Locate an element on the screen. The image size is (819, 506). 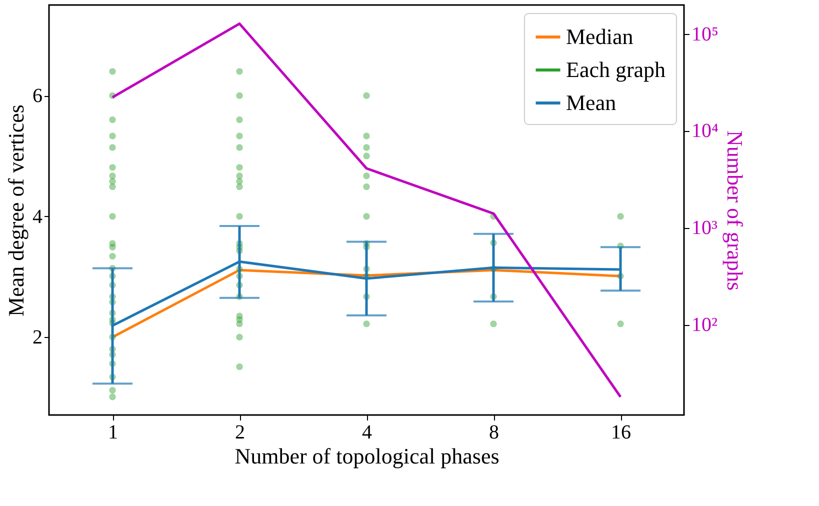
y2-tick-label: 10⁵ is located at coordinates (705, 34).